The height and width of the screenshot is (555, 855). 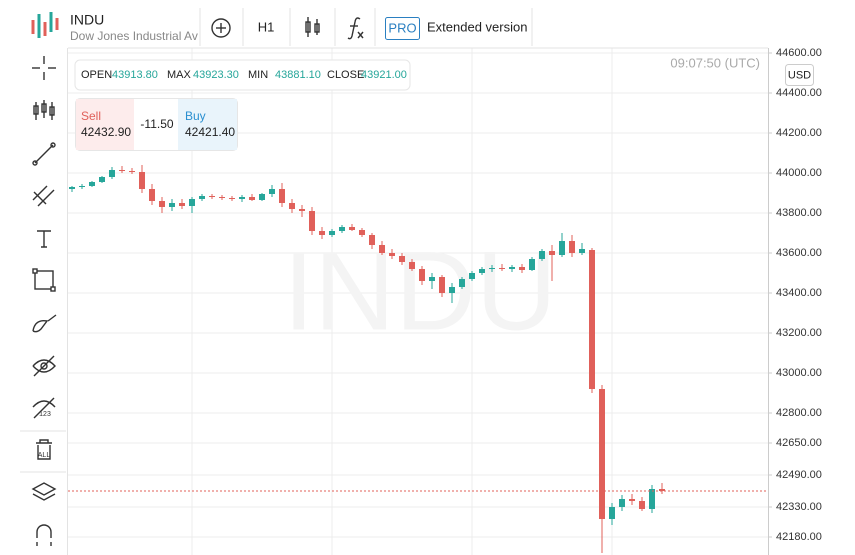 I want to click on clock: 09:07:50 (UTC), so click(x=715, y=62).